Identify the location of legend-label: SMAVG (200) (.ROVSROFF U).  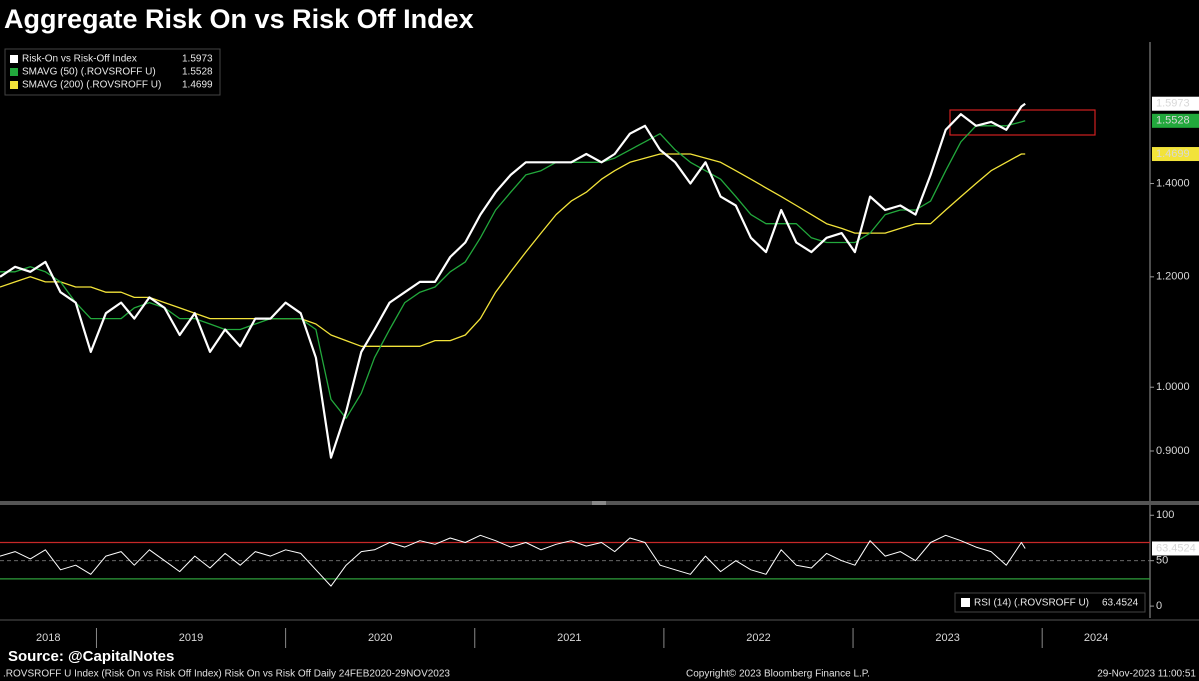
(91, 85).